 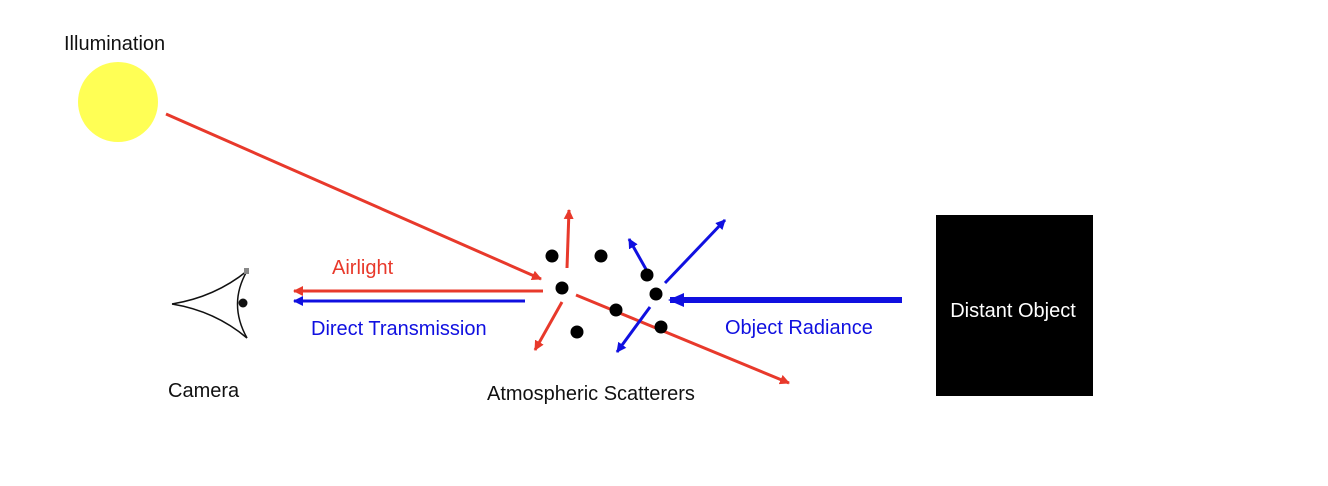 What do you see at coordinates (353, 196) in the screenshot?
I see `illumination-ray` at bounding box center [353, 196].